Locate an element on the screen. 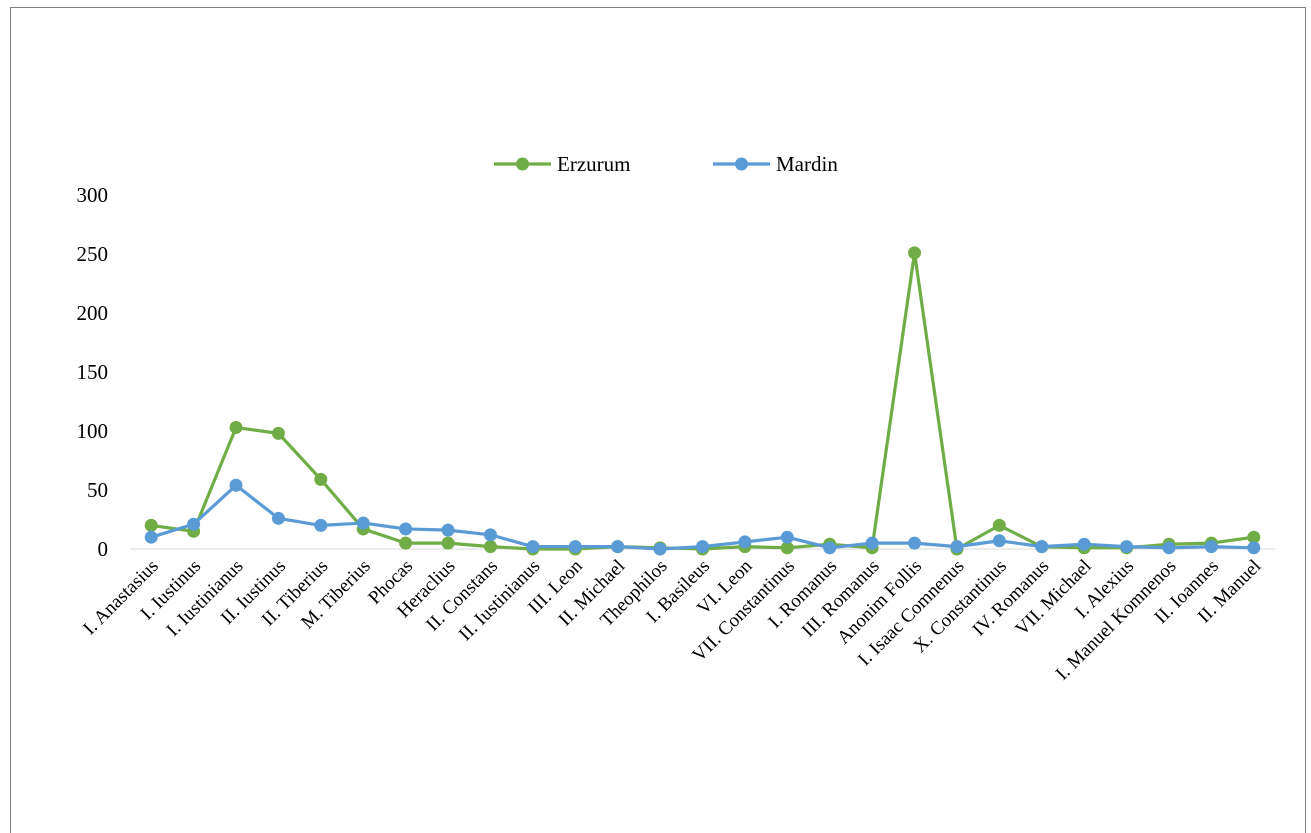  y-tick-label: 50 is located at coordinates (97, 490).